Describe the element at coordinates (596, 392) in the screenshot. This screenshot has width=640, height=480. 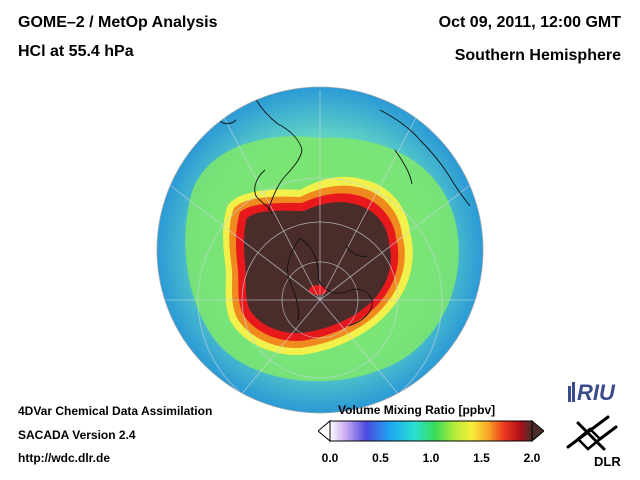
I see `riu-logo-text: RIU` at that location.